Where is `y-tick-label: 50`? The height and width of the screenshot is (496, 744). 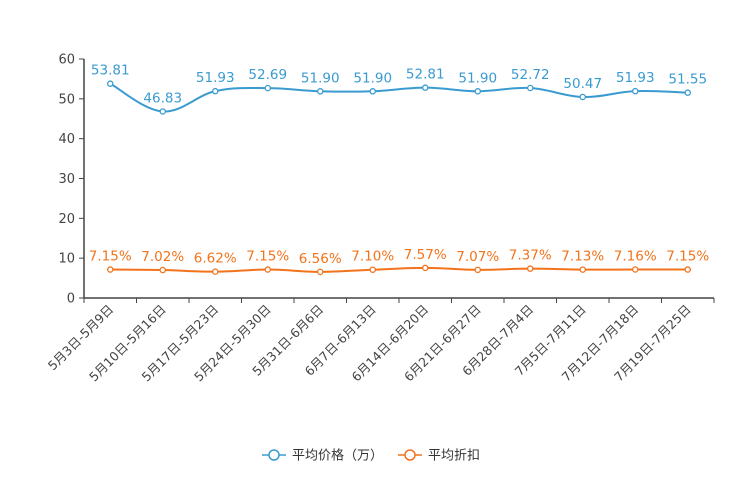 y-tick-label: 50 is located at coordinates (66, 99).